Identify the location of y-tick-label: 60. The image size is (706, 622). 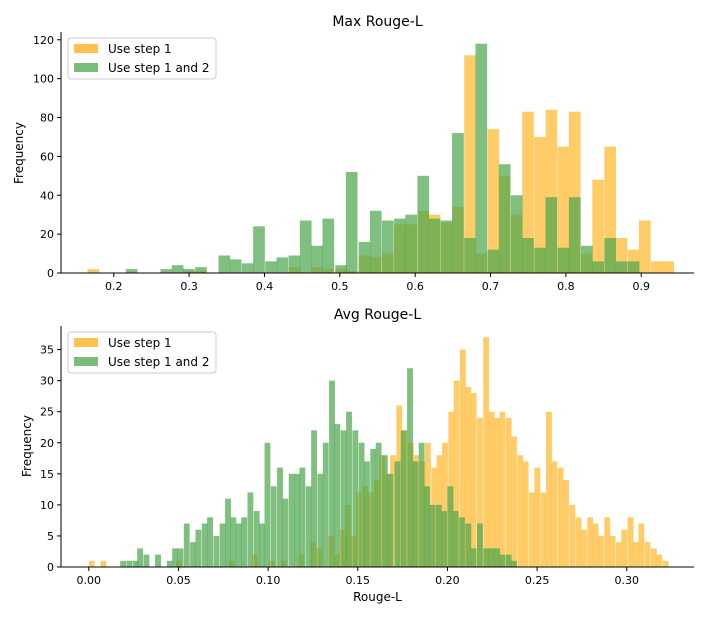
(47, 156).